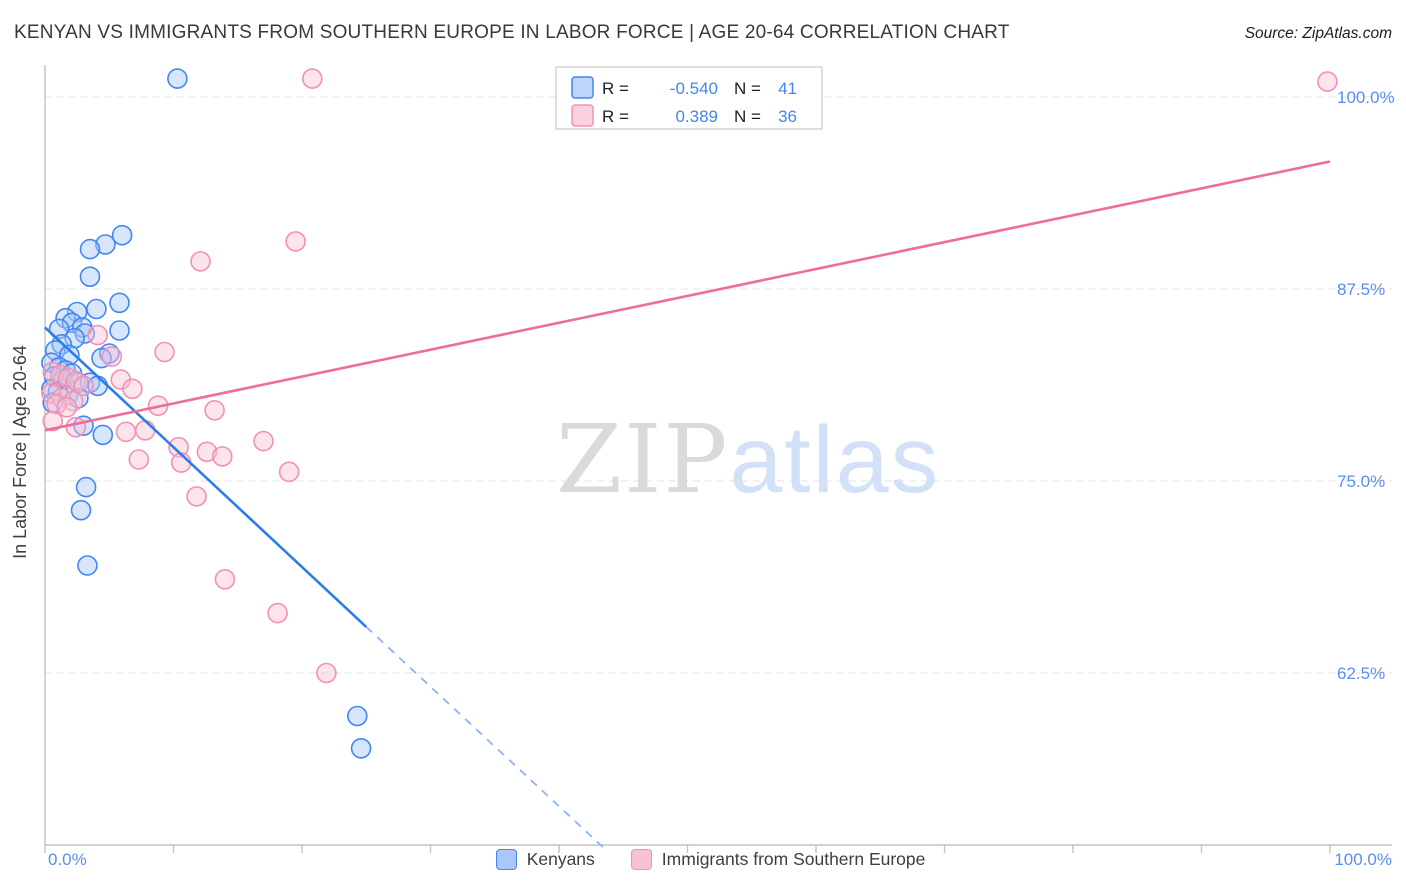  What do you see at coordinates (615, 88) in the screenshot?
I see `r-label-kenyans: R =` at bounding box center [615, 88].